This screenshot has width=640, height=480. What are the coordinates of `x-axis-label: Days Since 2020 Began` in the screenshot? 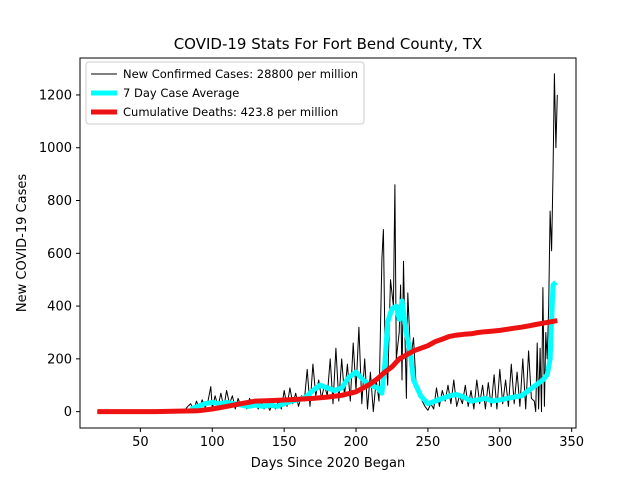 It's located at (328, 463).